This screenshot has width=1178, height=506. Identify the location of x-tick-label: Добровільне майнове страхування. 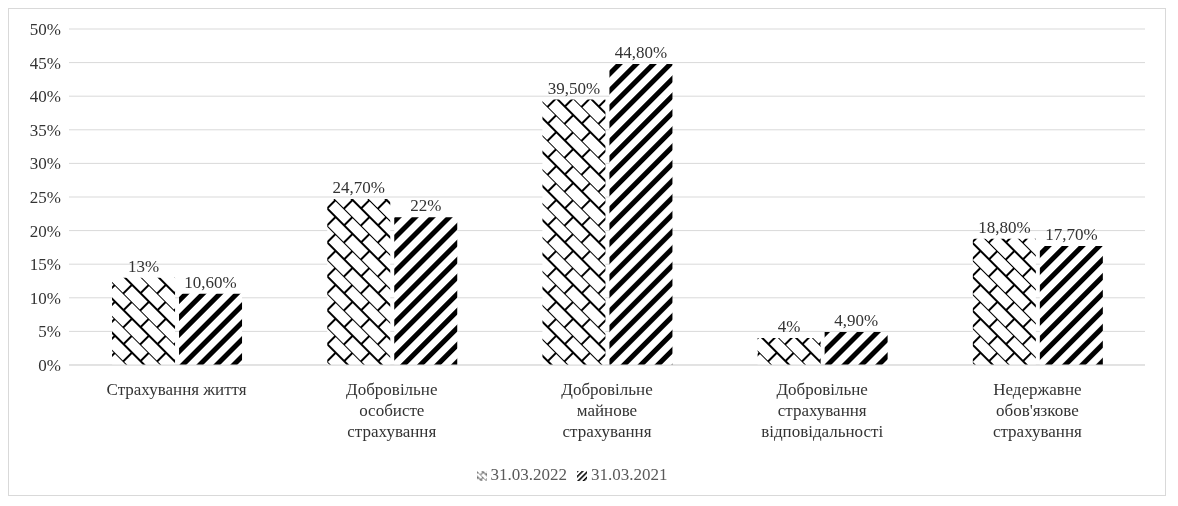
(607, 410).